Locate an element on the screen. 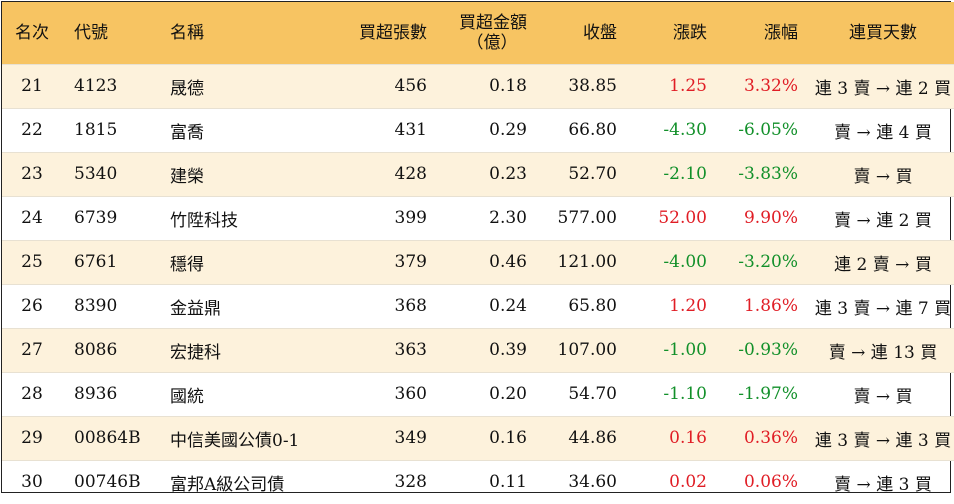 The height and width of the screenshot is (504, 954). cell-name: 晟德 is located at coordinates (187, 88).